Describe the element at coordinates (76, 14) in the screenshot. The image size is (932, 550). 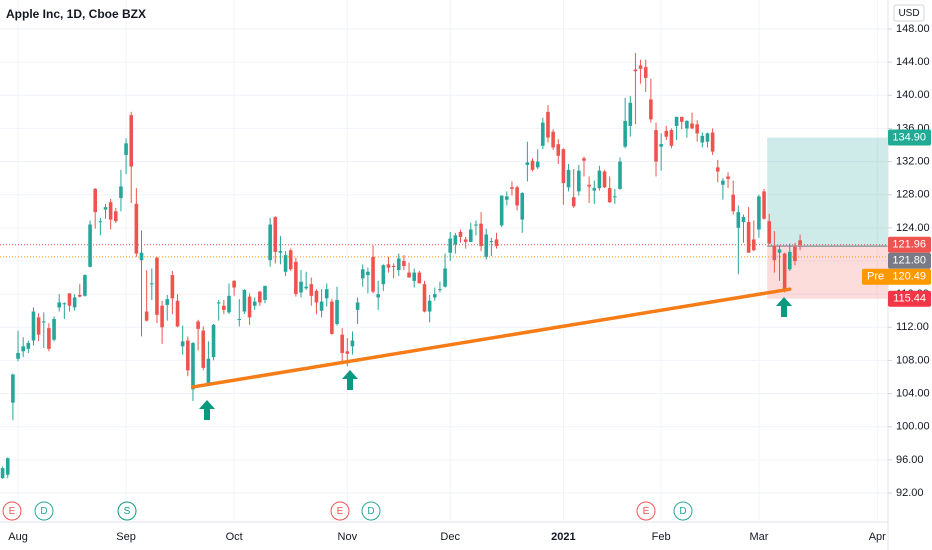
I see `chart-title: Apple Inc, 1D, Cboe BZX` at that location.